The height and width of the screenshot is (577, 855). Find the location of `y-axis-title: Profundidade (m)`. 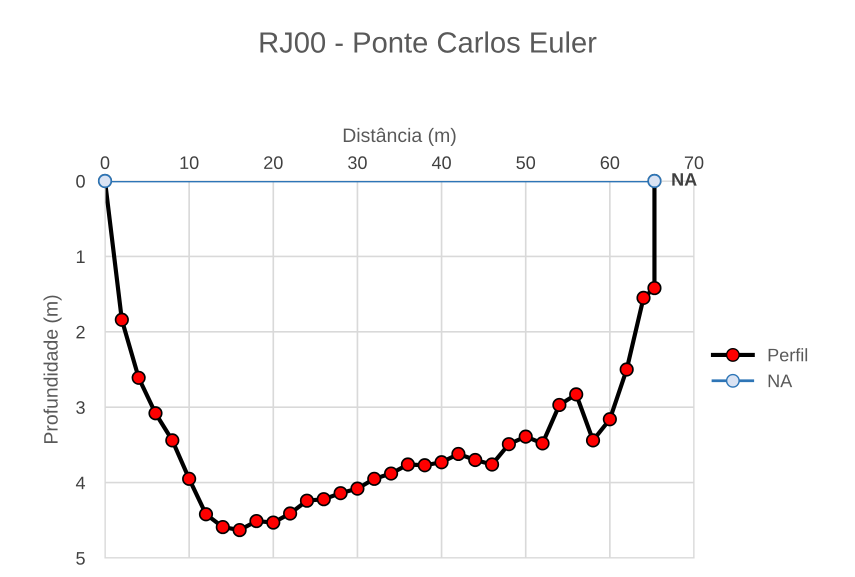

y-axis-title: Profundidade (m) is located at coordinates (53, 370).